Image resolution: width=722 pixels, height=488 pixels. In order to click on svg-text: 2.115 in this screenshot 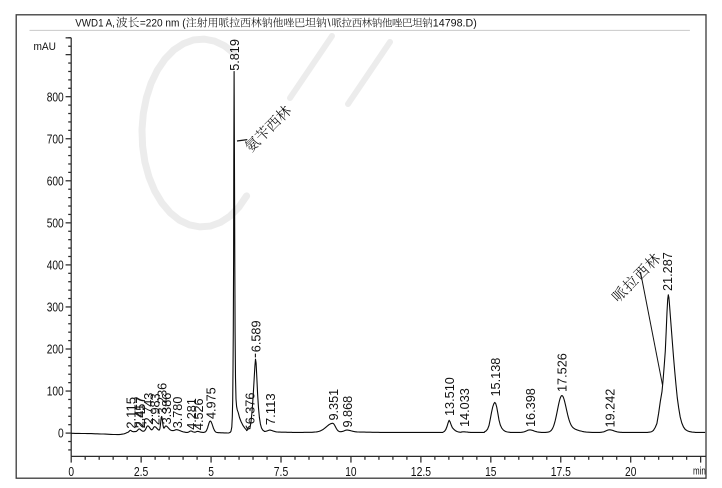, I will do `click(130, 413)`.